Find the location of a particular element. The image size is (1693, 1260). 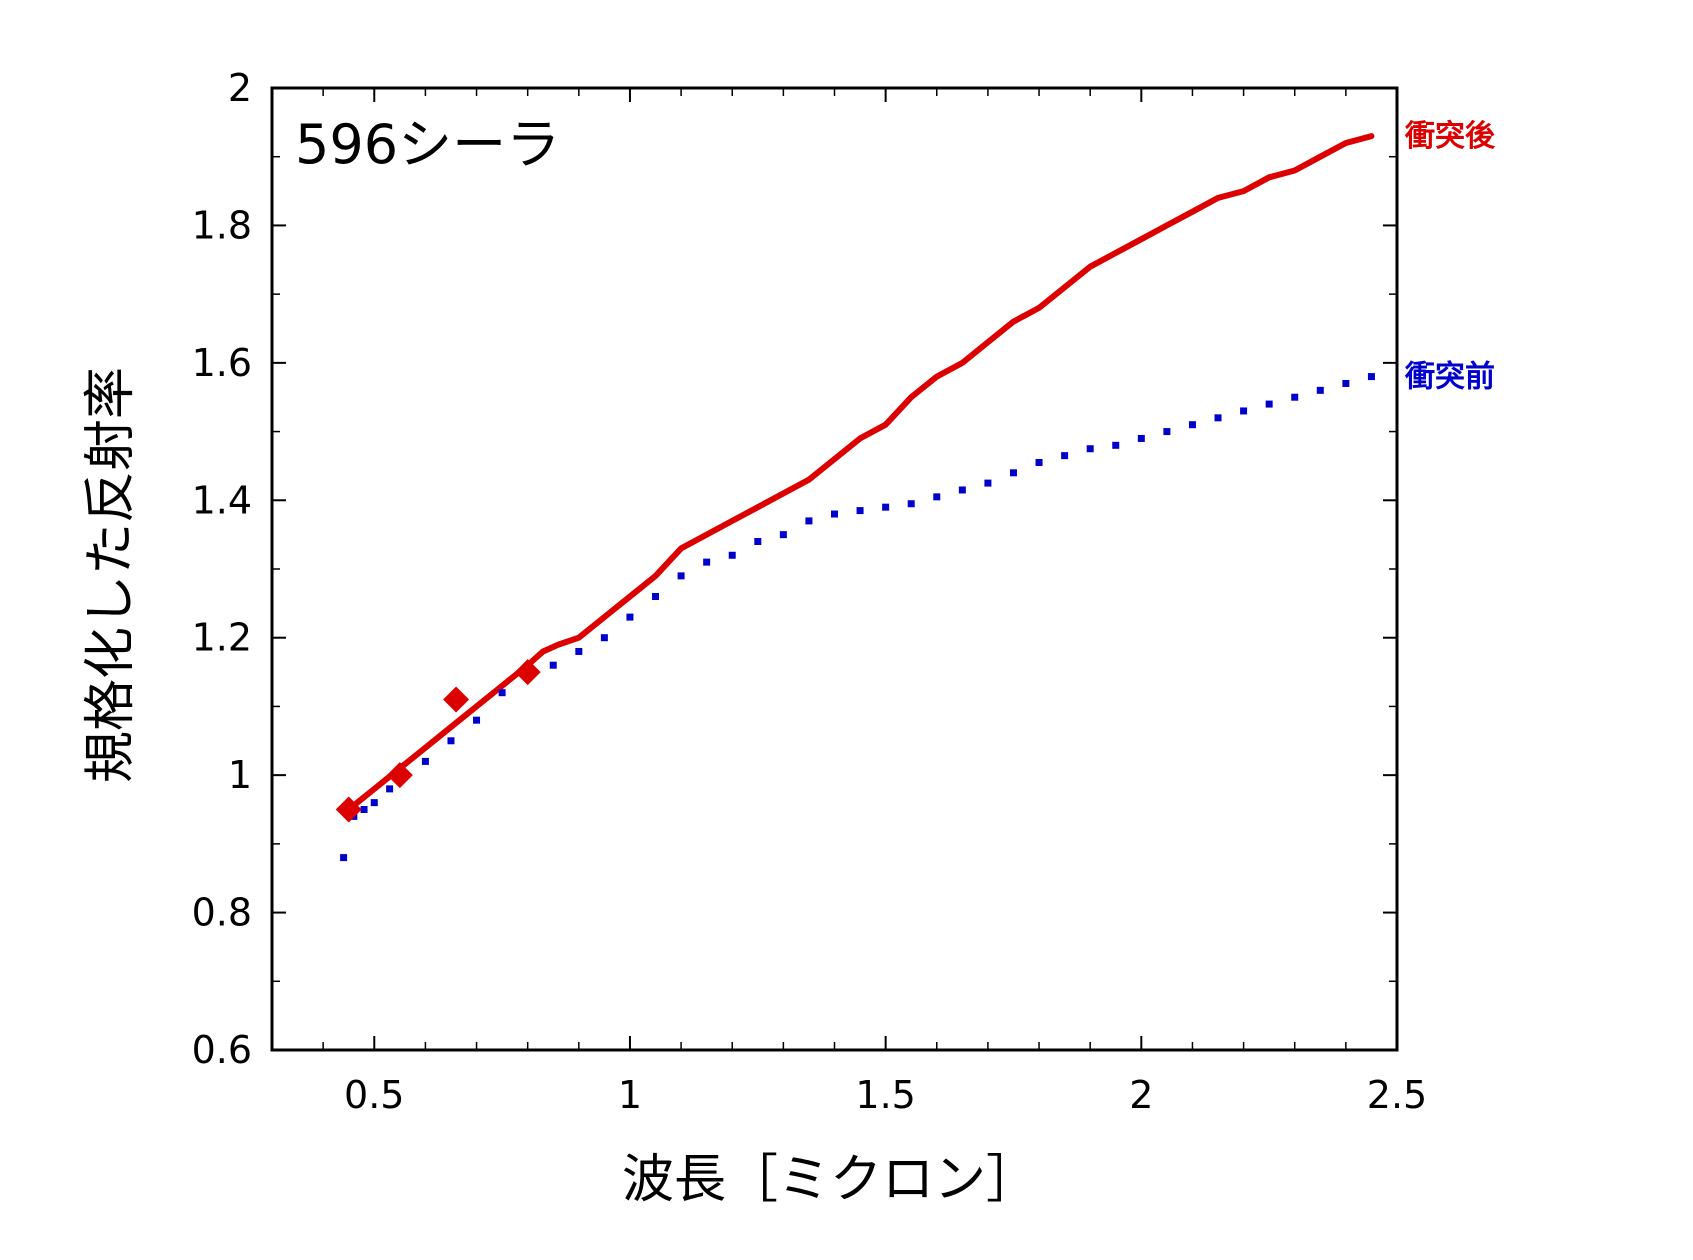

y-tick-label: 0.6 is located at coordinates (222, 1050).